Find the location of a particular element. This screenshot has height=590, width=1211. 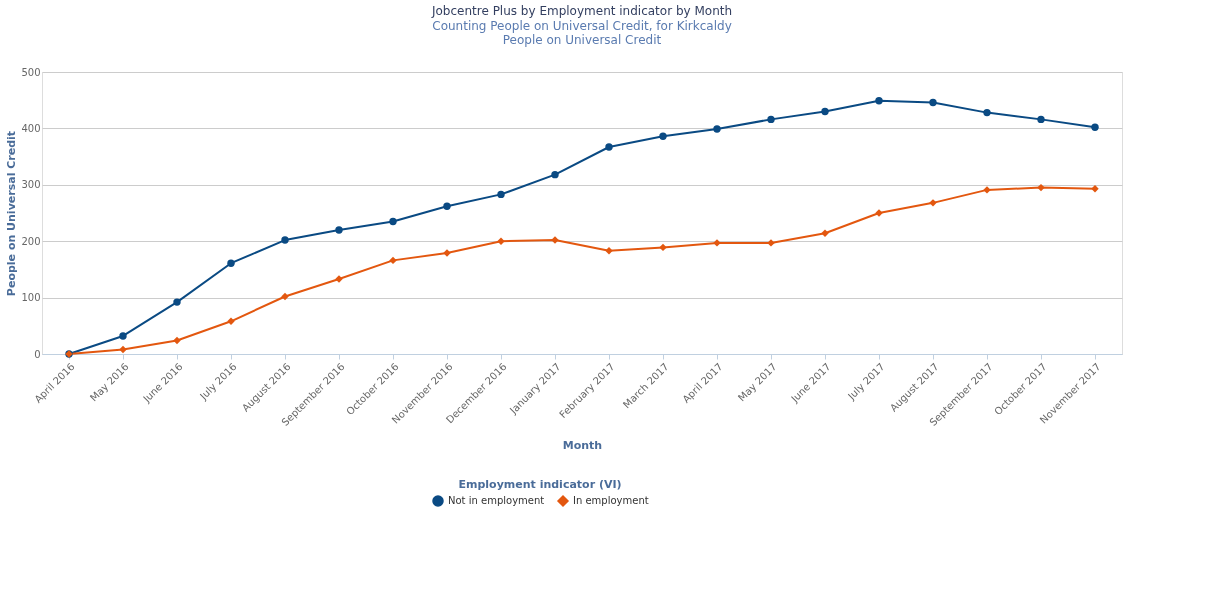

legend-title: Employment indicator (VI) is located at coordinates (540, 484).